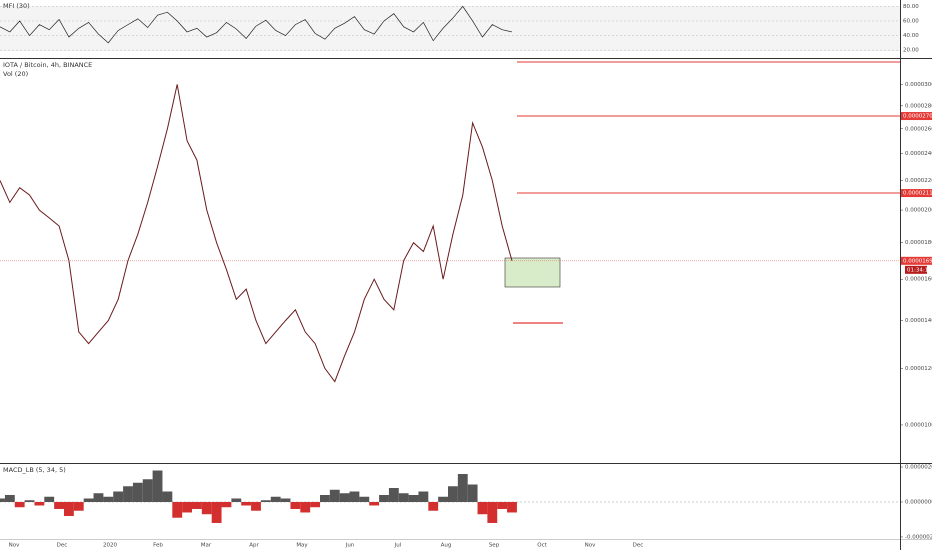 The height and width of the screenshot is (550, 932). What do you see at coordinates (398, 546) in the screenshot?
I see `x-tick-label: Jul` at bounding box center [398, 546].